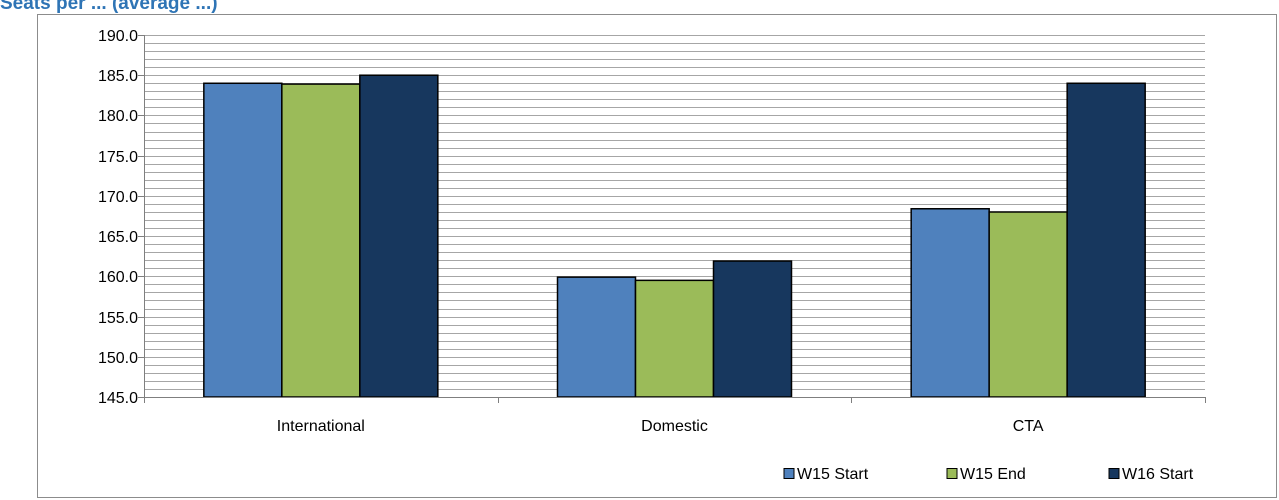 The image size is (1279, 500). What do you see at coordinates (993, 474) in the screenshot?
I see `legend-label: W15 End` at bounding box center [993, 474].